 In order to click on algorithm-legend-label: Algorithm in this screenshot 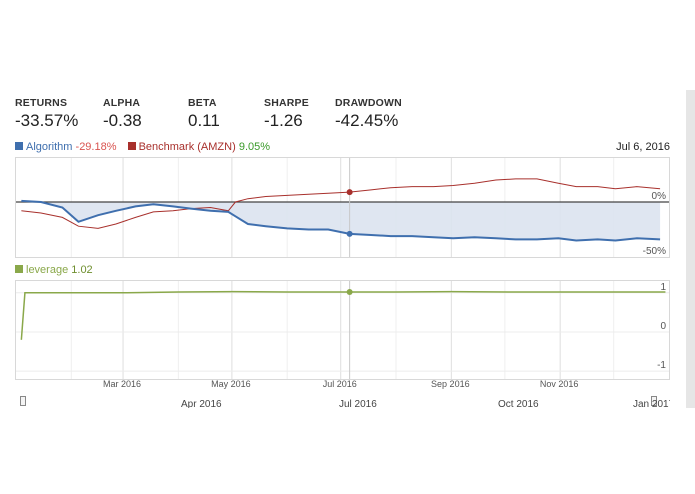, I will do `click(49, 147)`.